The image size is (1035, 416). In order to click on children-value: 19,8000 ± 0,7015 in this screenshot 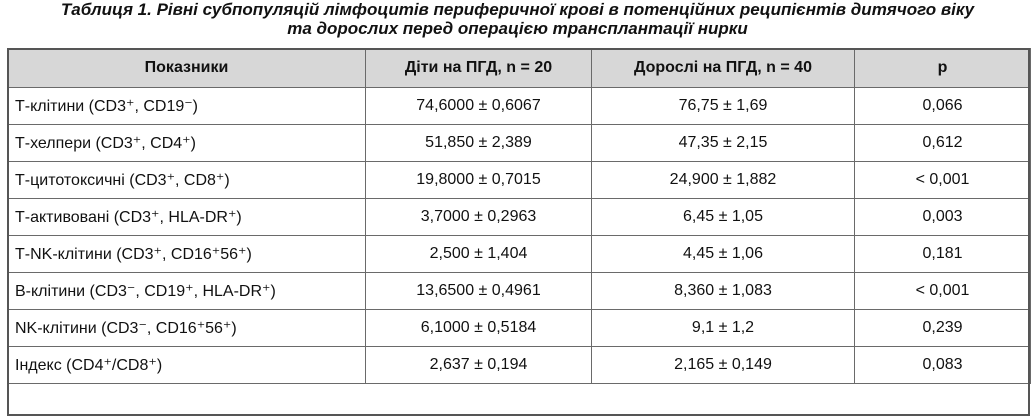, I will do `click(478, 180)`.